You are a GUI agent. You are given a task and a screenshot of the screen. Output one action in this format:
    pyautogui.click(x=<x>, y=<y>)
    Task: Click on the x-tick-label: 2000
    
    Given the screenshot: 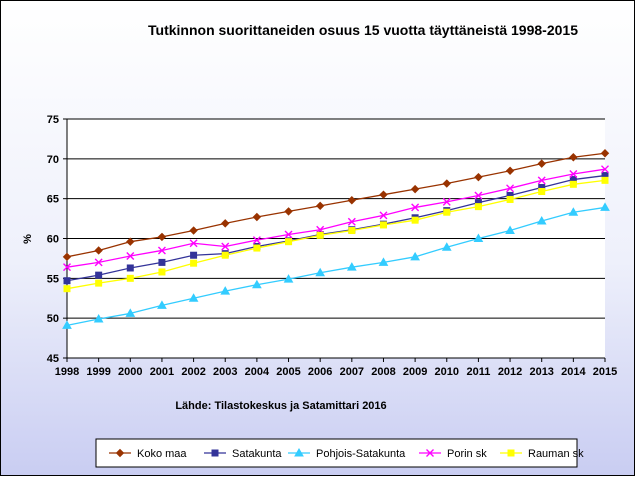 What is the action you would take?
    pyautogui.click(x=130, y=372)
    